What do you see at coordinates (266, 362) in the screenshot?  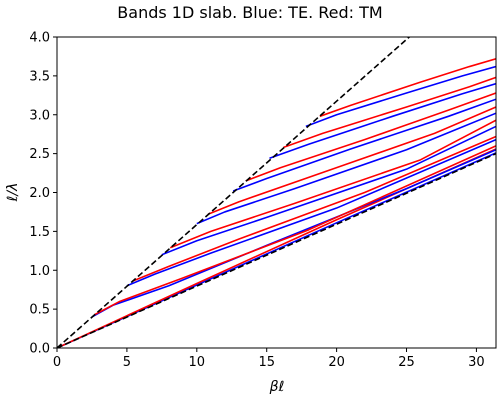 I see `x-tick-label-3: 15` at bounding box center [266, 362].